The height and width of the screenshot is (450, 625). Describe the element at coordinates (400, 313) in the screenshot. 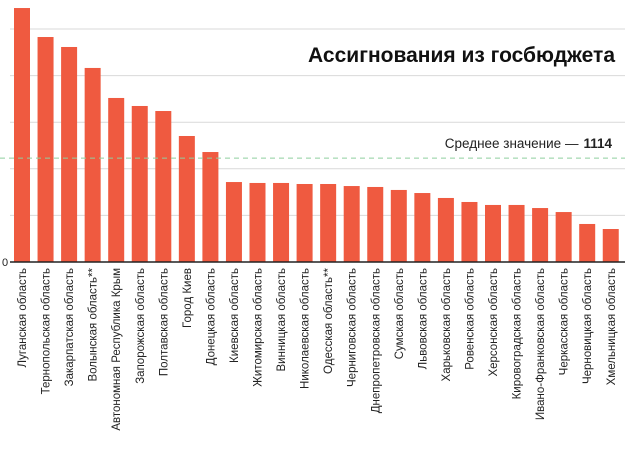

I see `category-label: Сумская область` at that location.